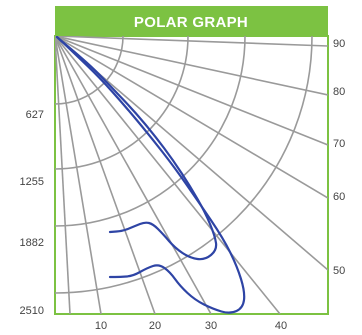 The image size is (362, 335). Describe the element at coordinates (339, 92) in the screenshot. I see `right-tick-80: 80` at that location.